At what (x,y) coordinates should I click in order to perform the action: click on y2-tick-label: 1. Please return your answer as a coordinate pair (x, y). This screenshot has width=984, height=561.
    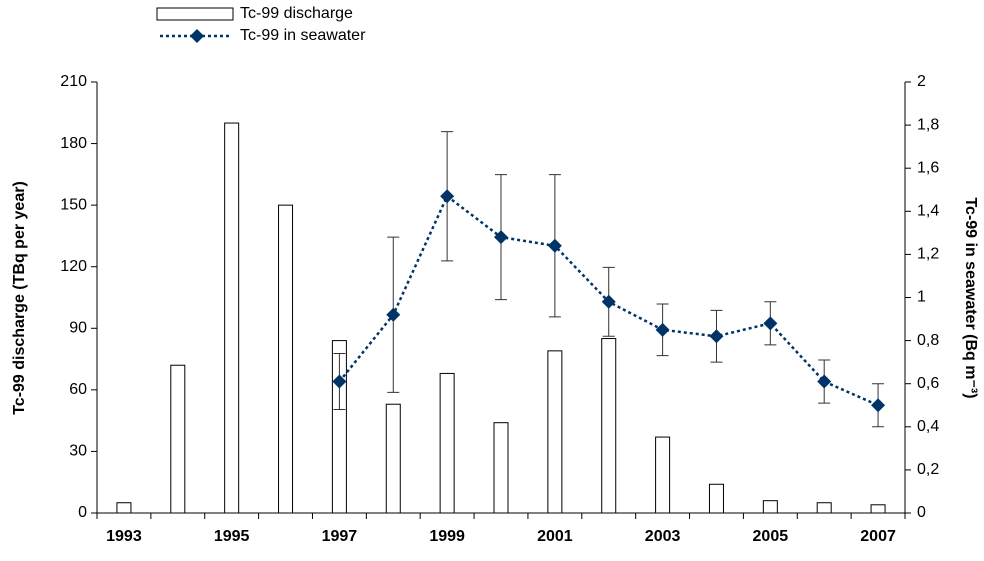
    Looking at the image, I should click on (921, 297).